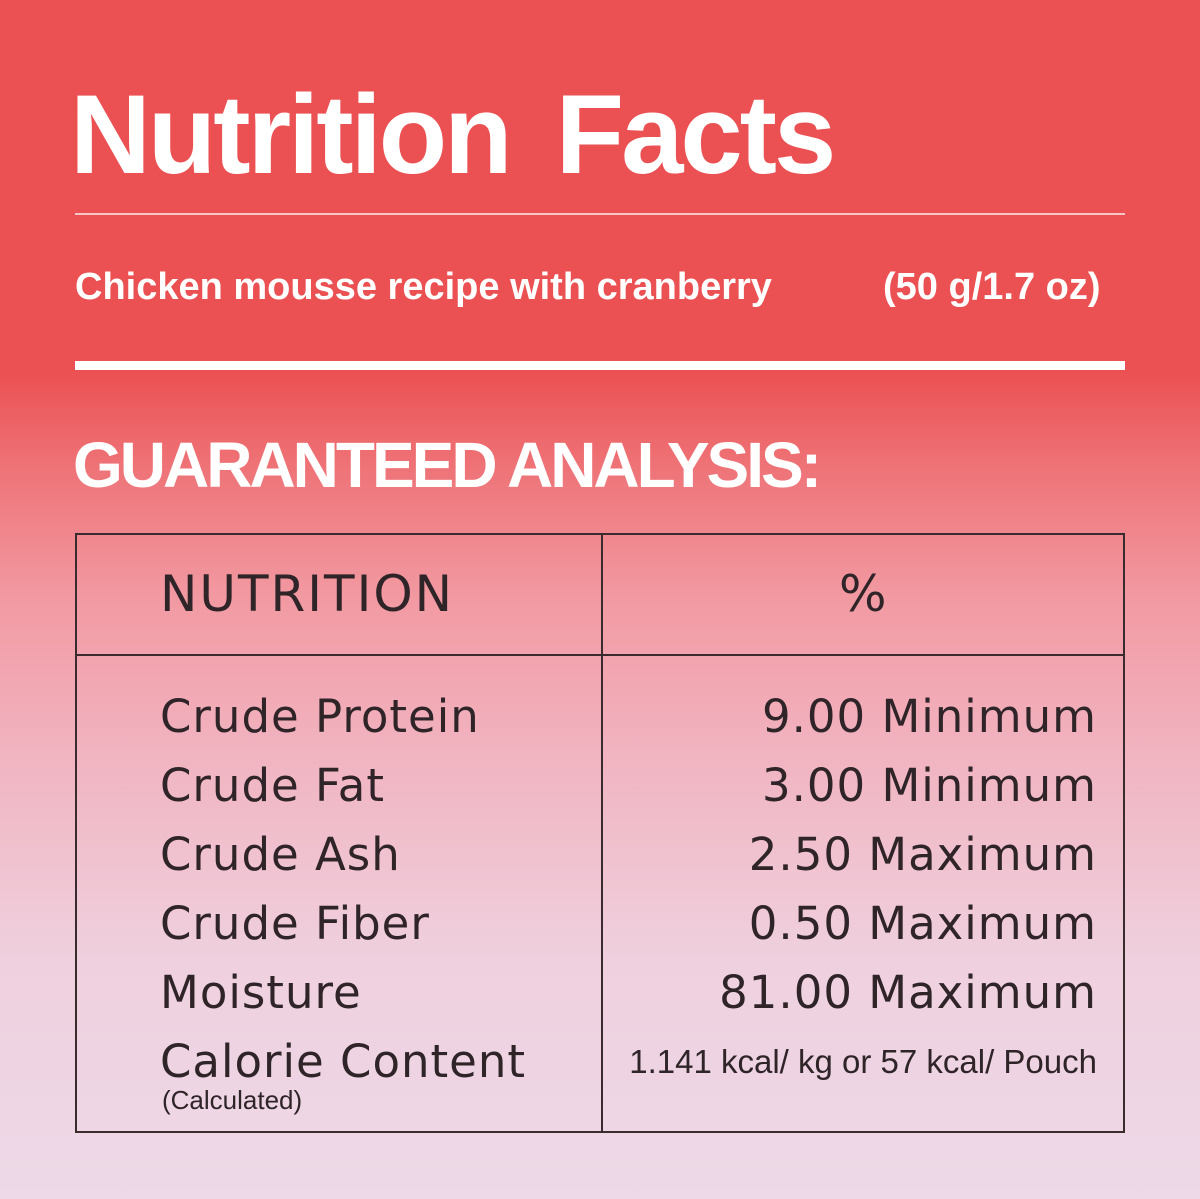 The height and width of the screenshot is (1199, 1200). I want to click on nutrient-value: 1.141 kcal/ kg or 57 kcal/ Pouch, so click(863, 1061).